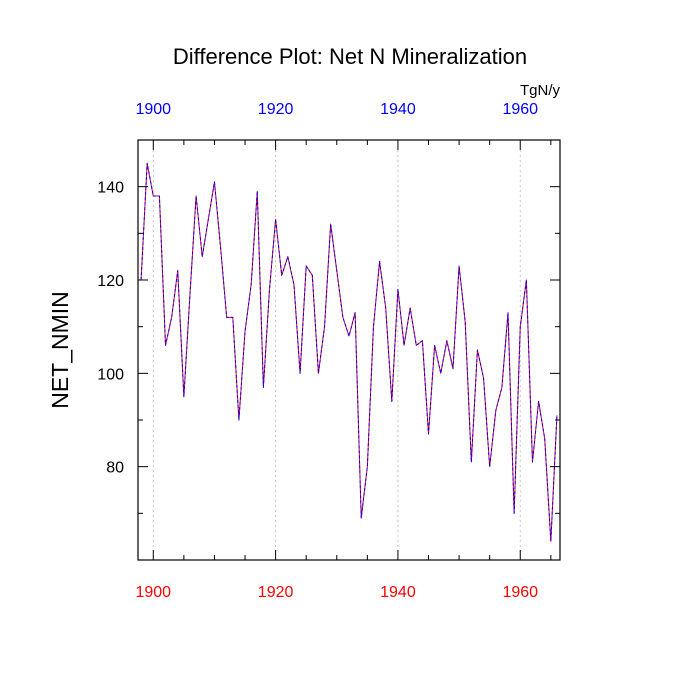 The width and height of the screenshot is (700, 700). I want to click on x-tick-label-bottom: 1900, so click(153, 592).